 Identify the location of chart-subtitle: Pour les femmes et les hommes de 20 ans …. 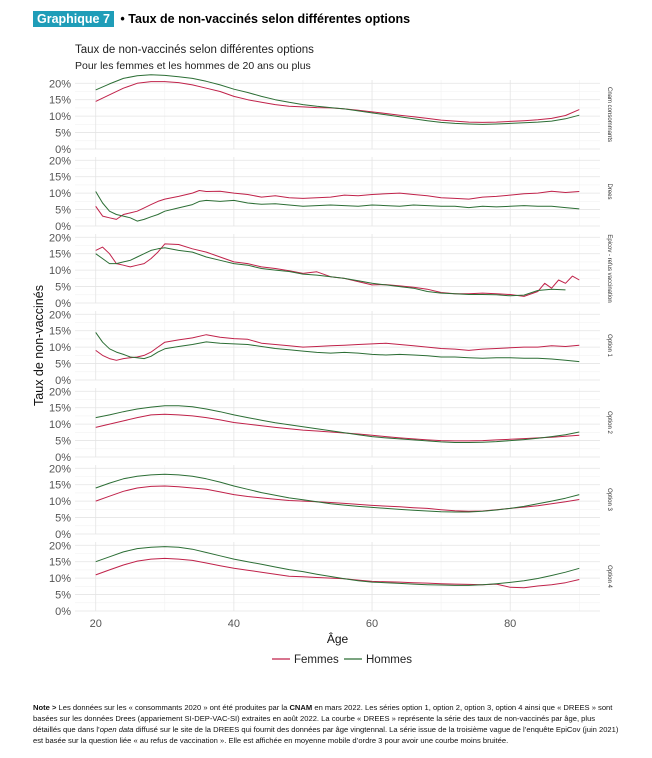
(193, 66).